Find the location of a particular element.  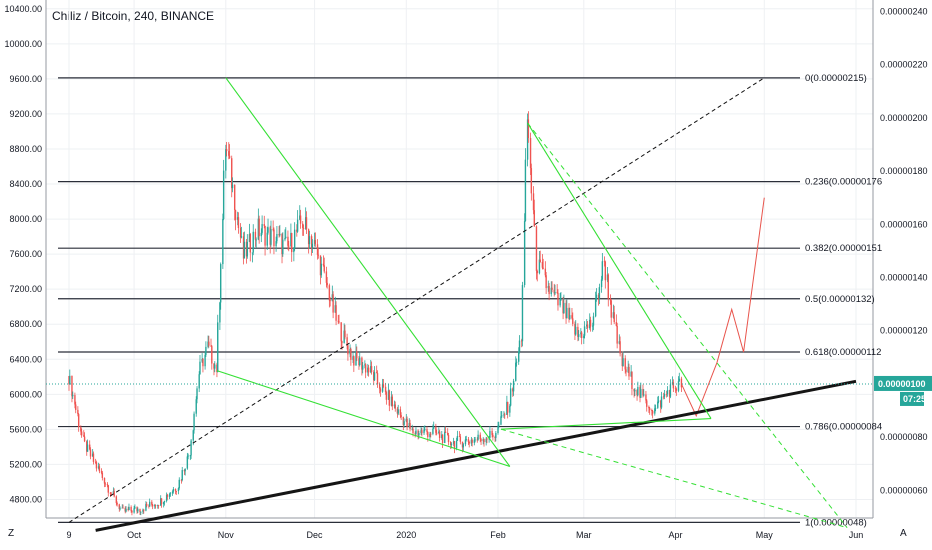

y-right-tick-label: 0.00000220 is located at coordinates (904, 65).